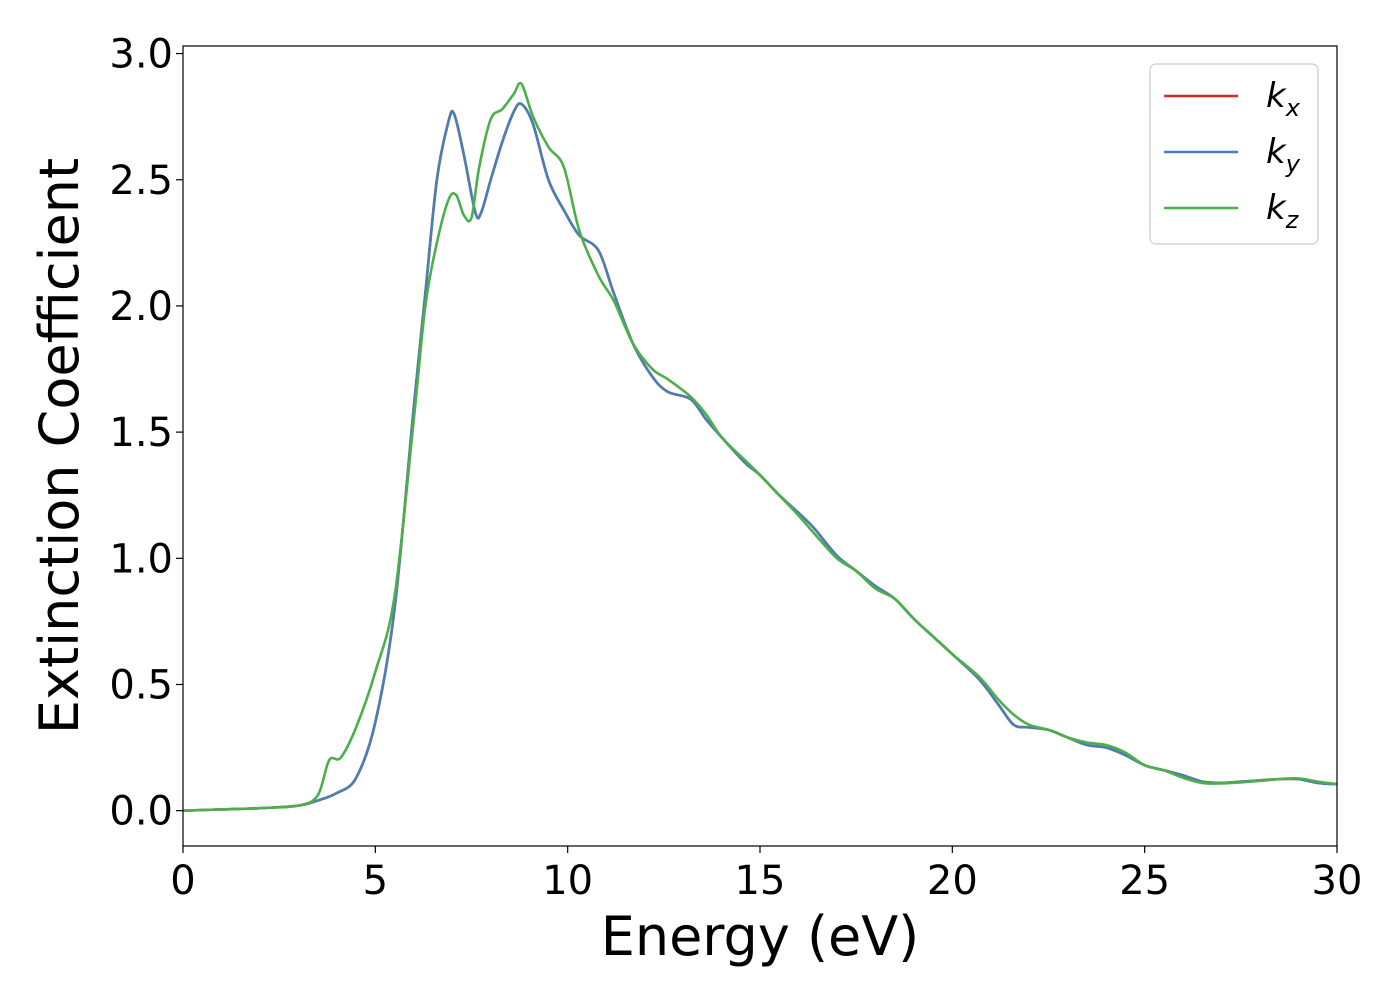  What do you see at coordinates (141, 181) in the screenshot?
I see `y-tick-label: 2.5` at bounding box center [141, 181].